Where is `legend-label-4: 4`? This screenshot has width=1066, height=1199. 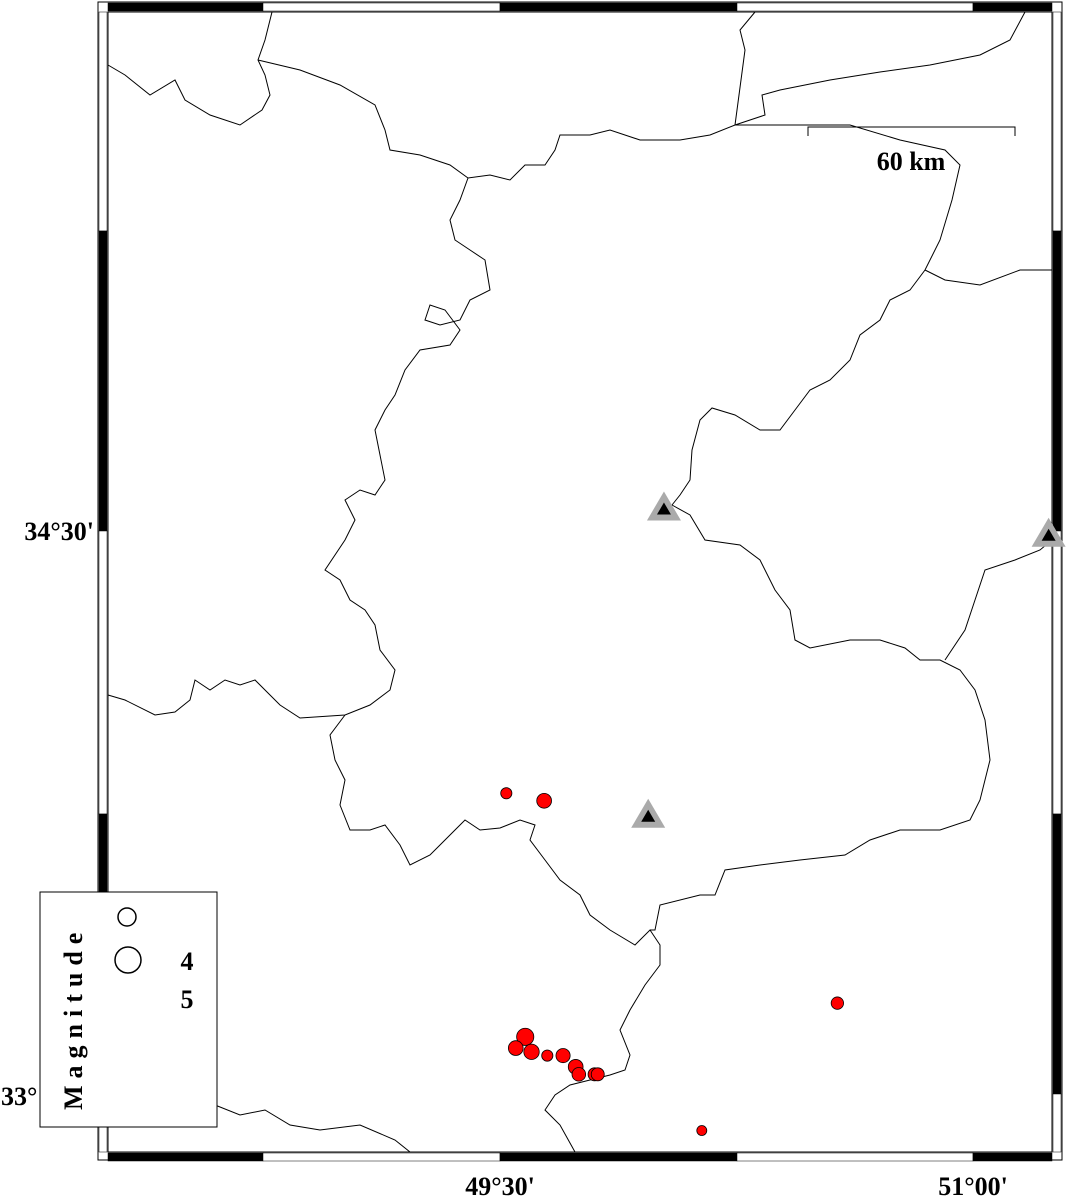
legend-label-4: 4 is located at coordinates (187, 961).